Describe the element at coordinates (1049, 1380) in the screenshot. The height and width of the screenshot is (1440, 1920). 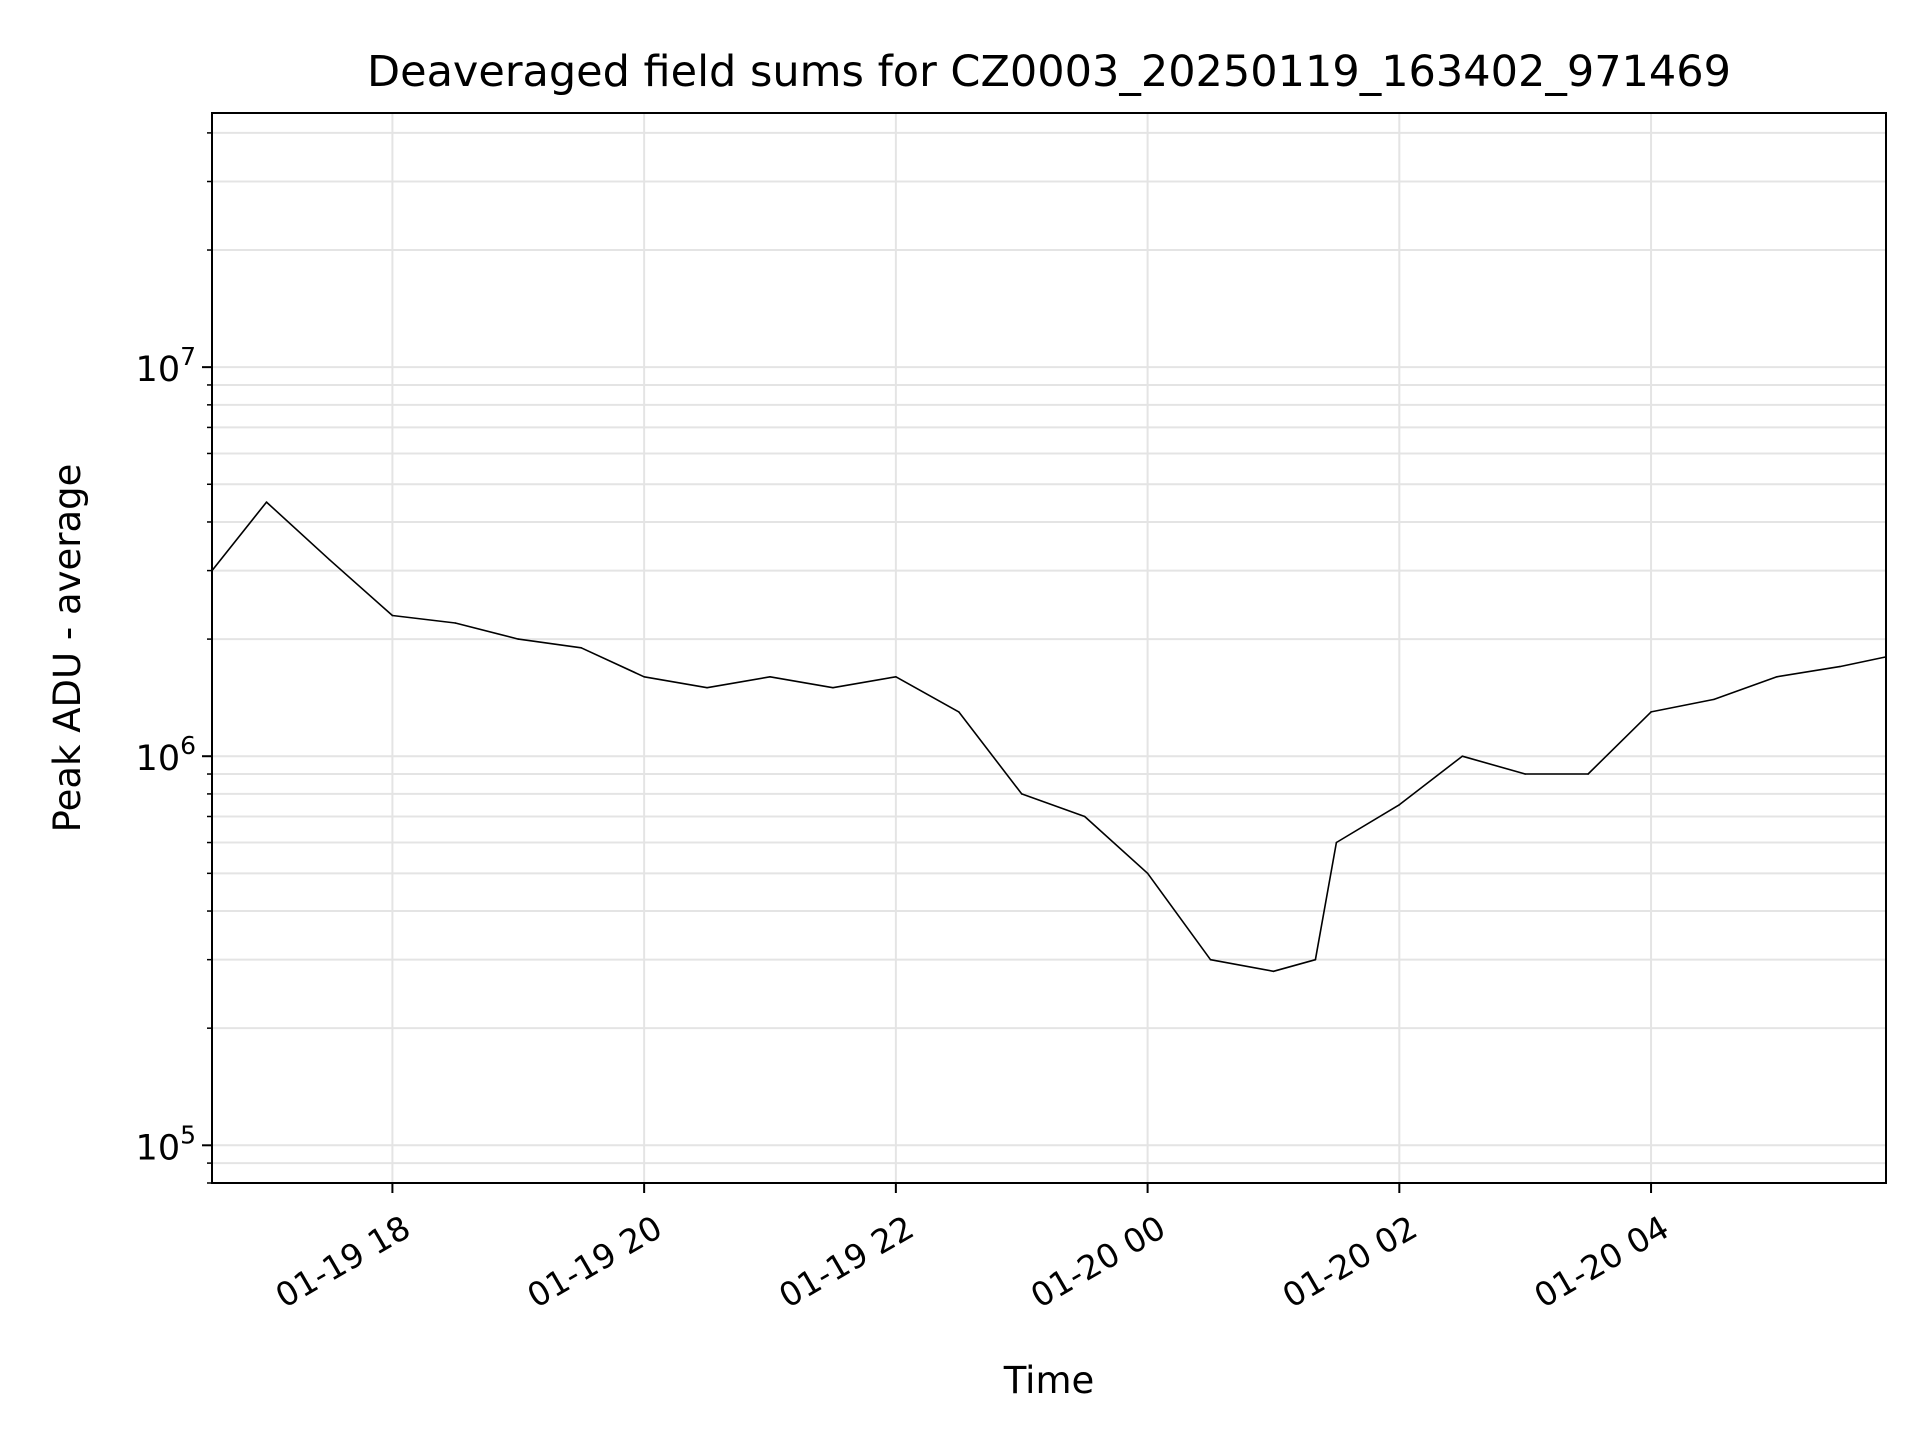
I see `x-axis-label: Time` at that location.